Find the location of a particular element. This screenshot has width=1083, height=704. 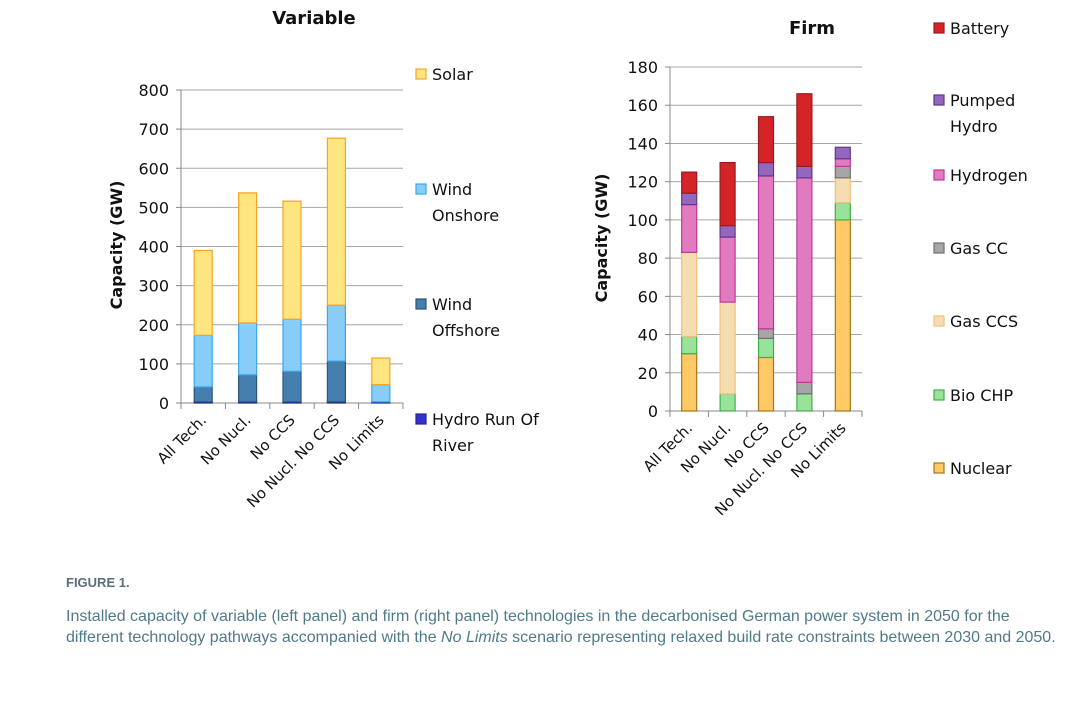

legend-label: Bio CHP is located at coordinates (982, 395).